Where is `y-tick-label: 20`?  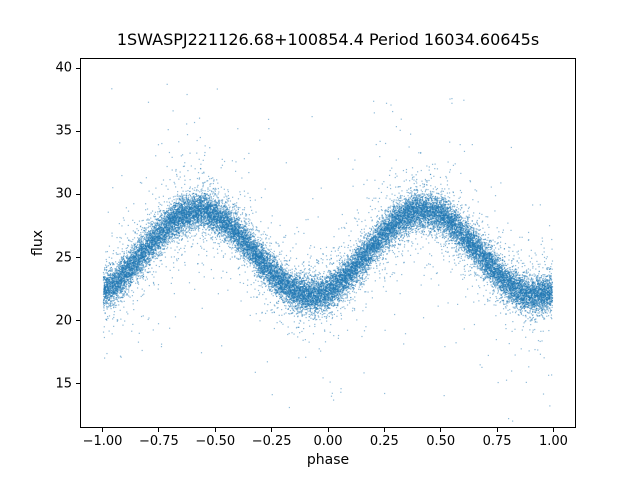 y-tick-label: 20 is located at coordinates (63, 321).